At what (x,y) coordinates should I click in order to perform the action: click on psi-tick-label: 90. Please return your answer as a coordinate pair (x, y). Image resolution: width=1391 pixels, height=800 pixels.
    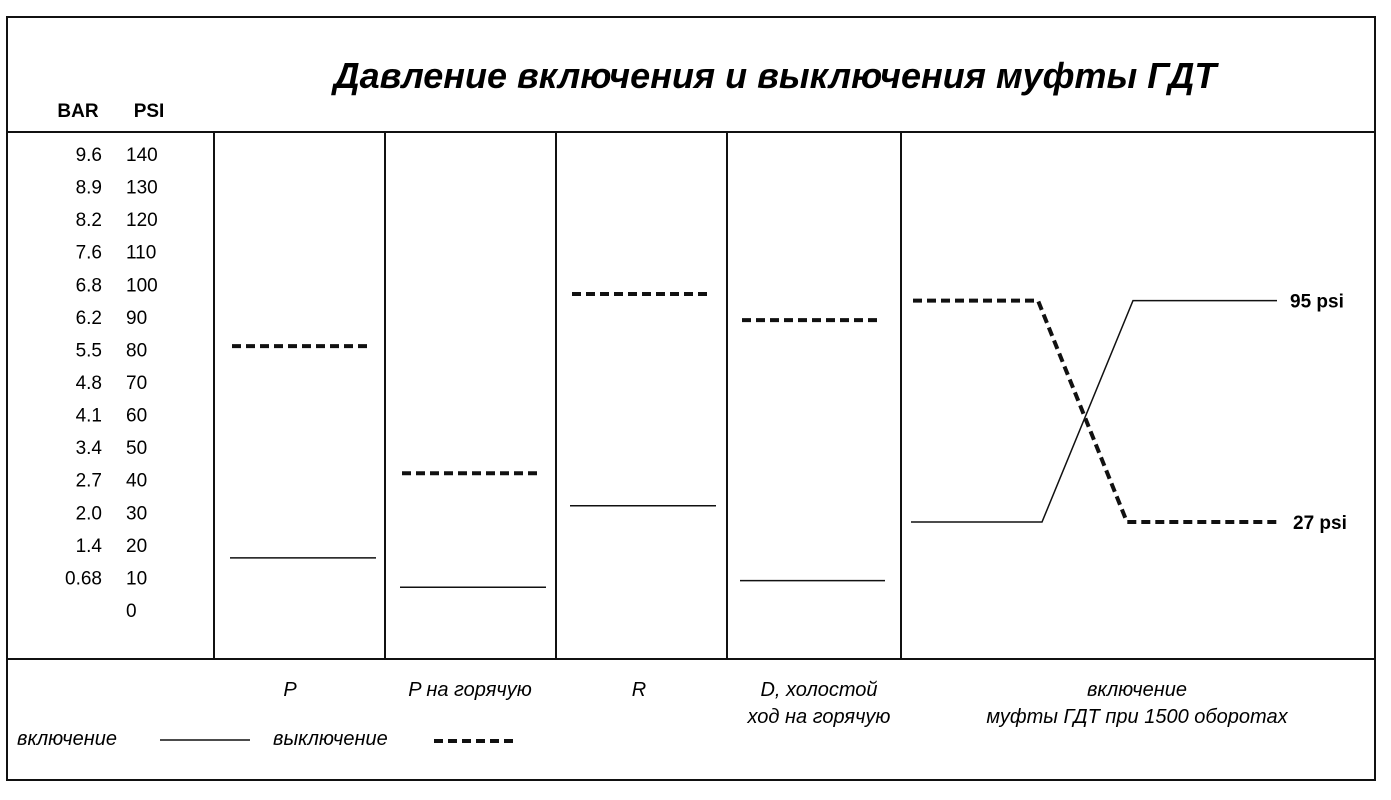
    Looking at the image, I should click on (136, 318).